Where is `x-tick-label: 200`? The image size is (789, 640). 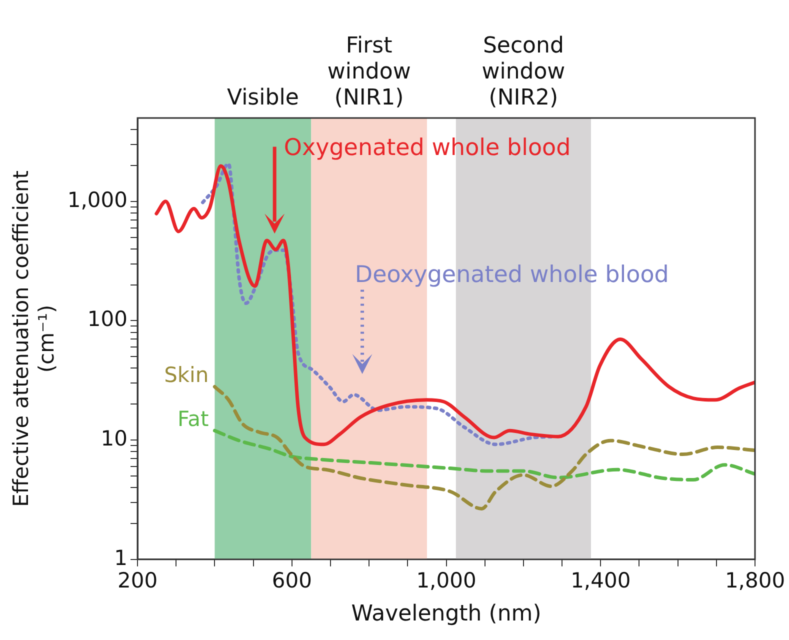
x-tick-label: 200 is located at coordinates (137, 580).